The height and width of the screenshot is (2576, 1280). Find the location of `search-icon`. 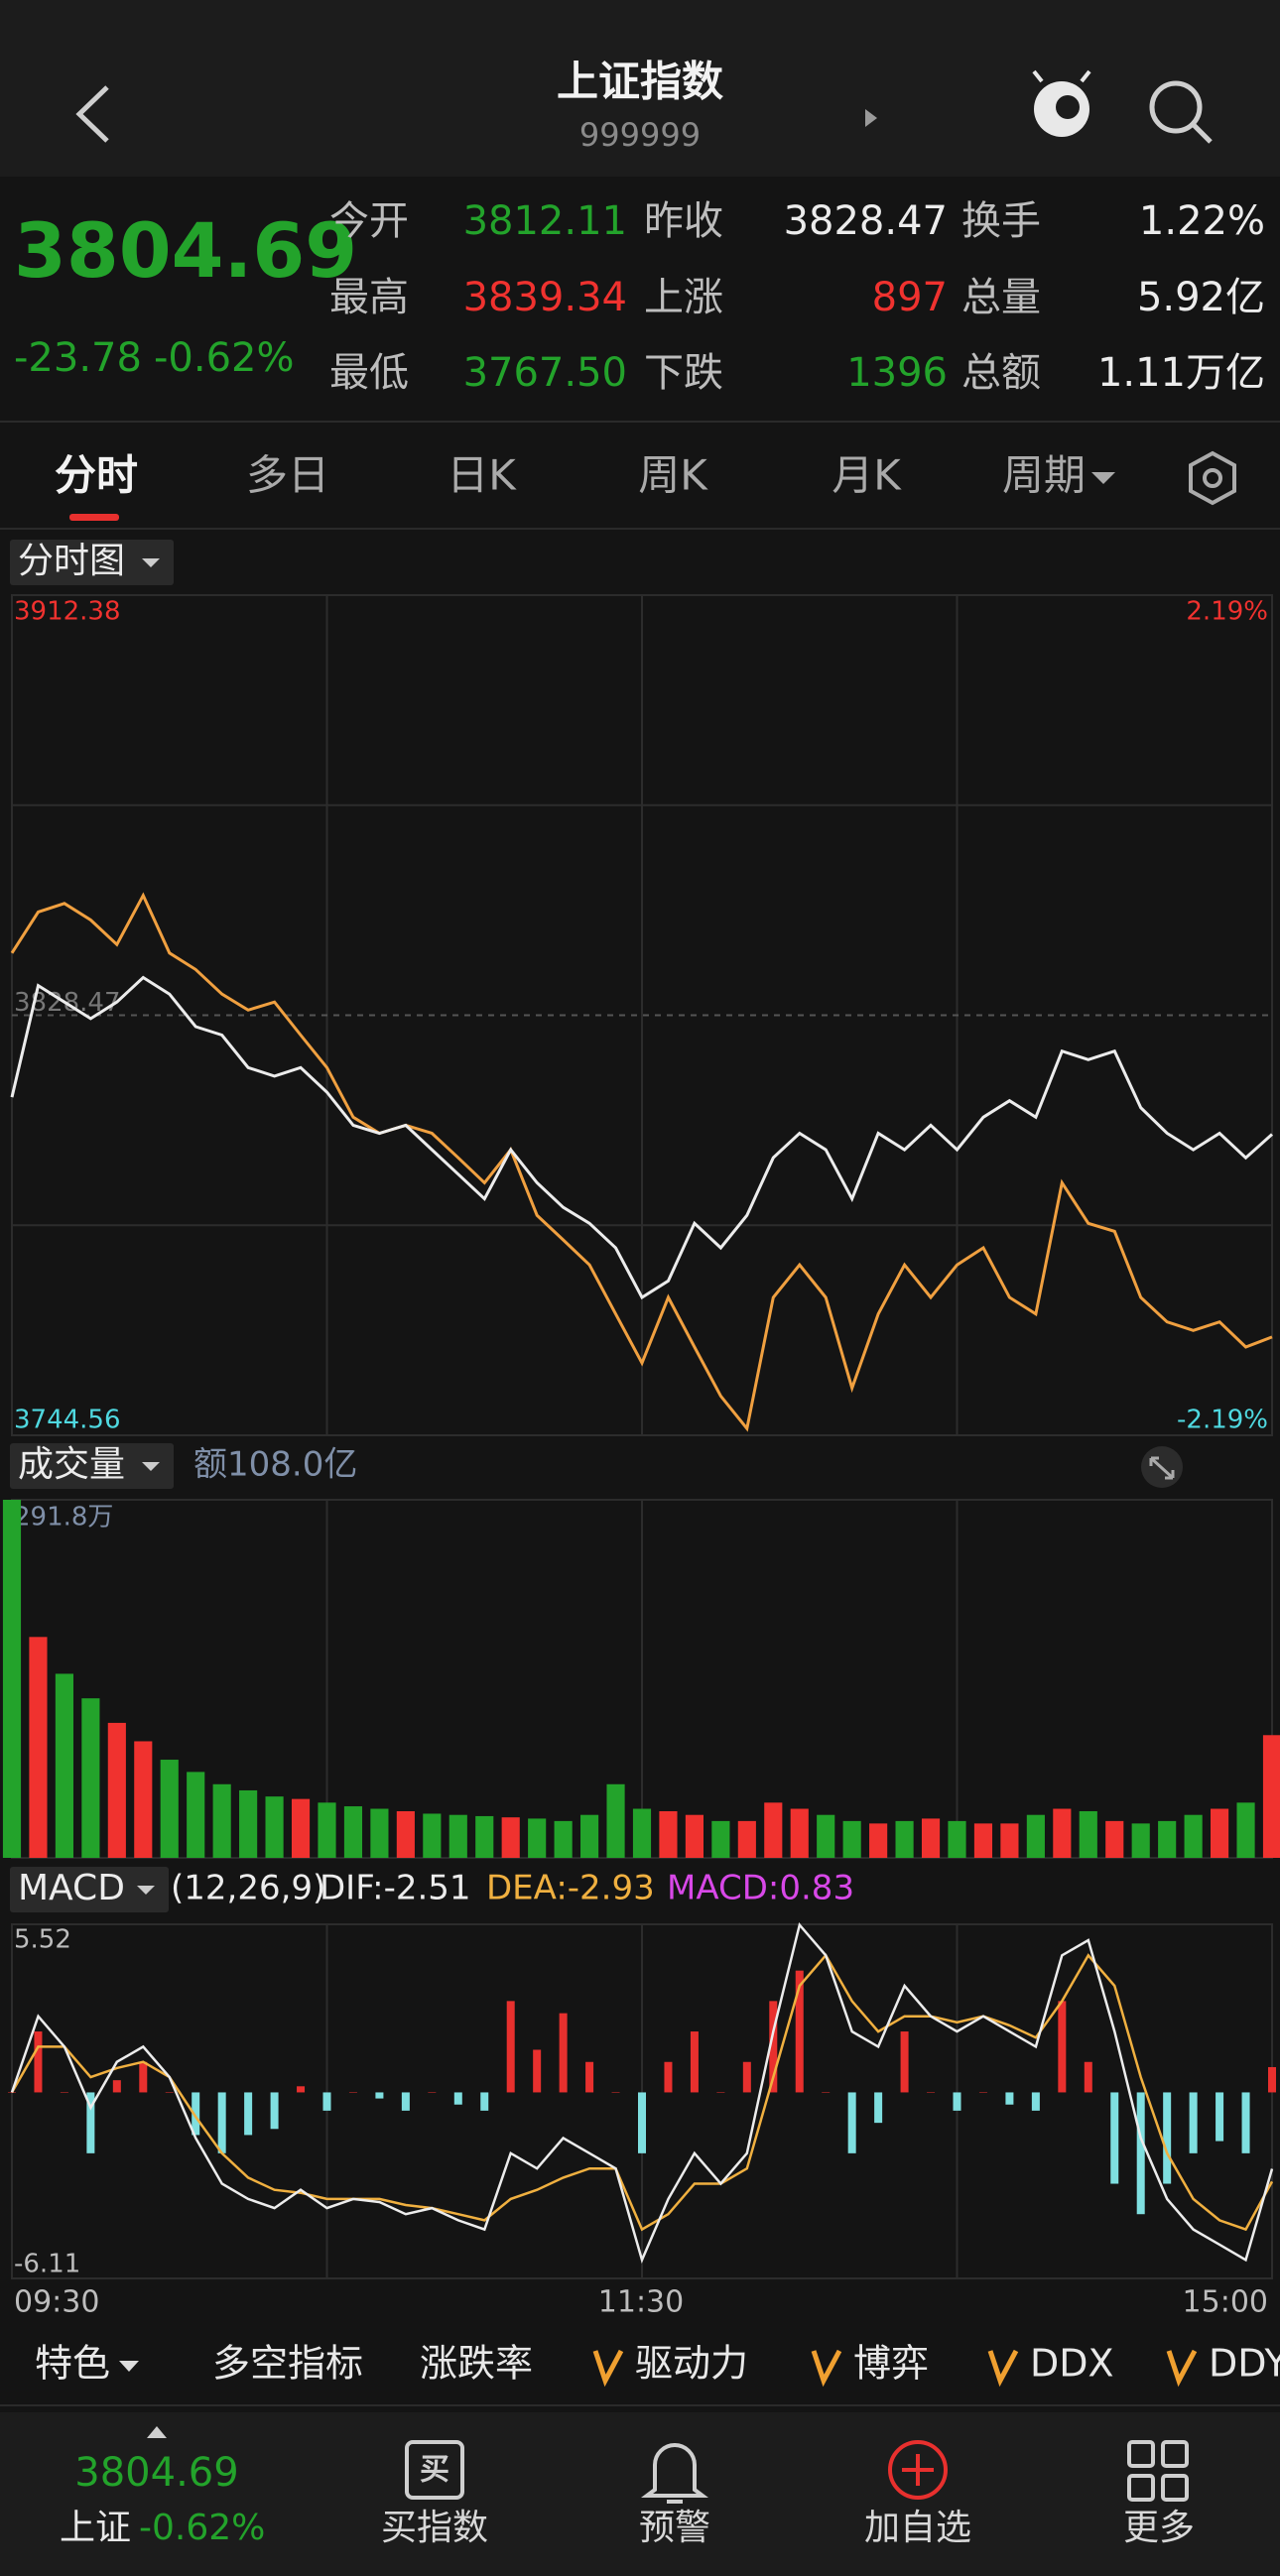

search-icon is located at coordinates (1181, 112).